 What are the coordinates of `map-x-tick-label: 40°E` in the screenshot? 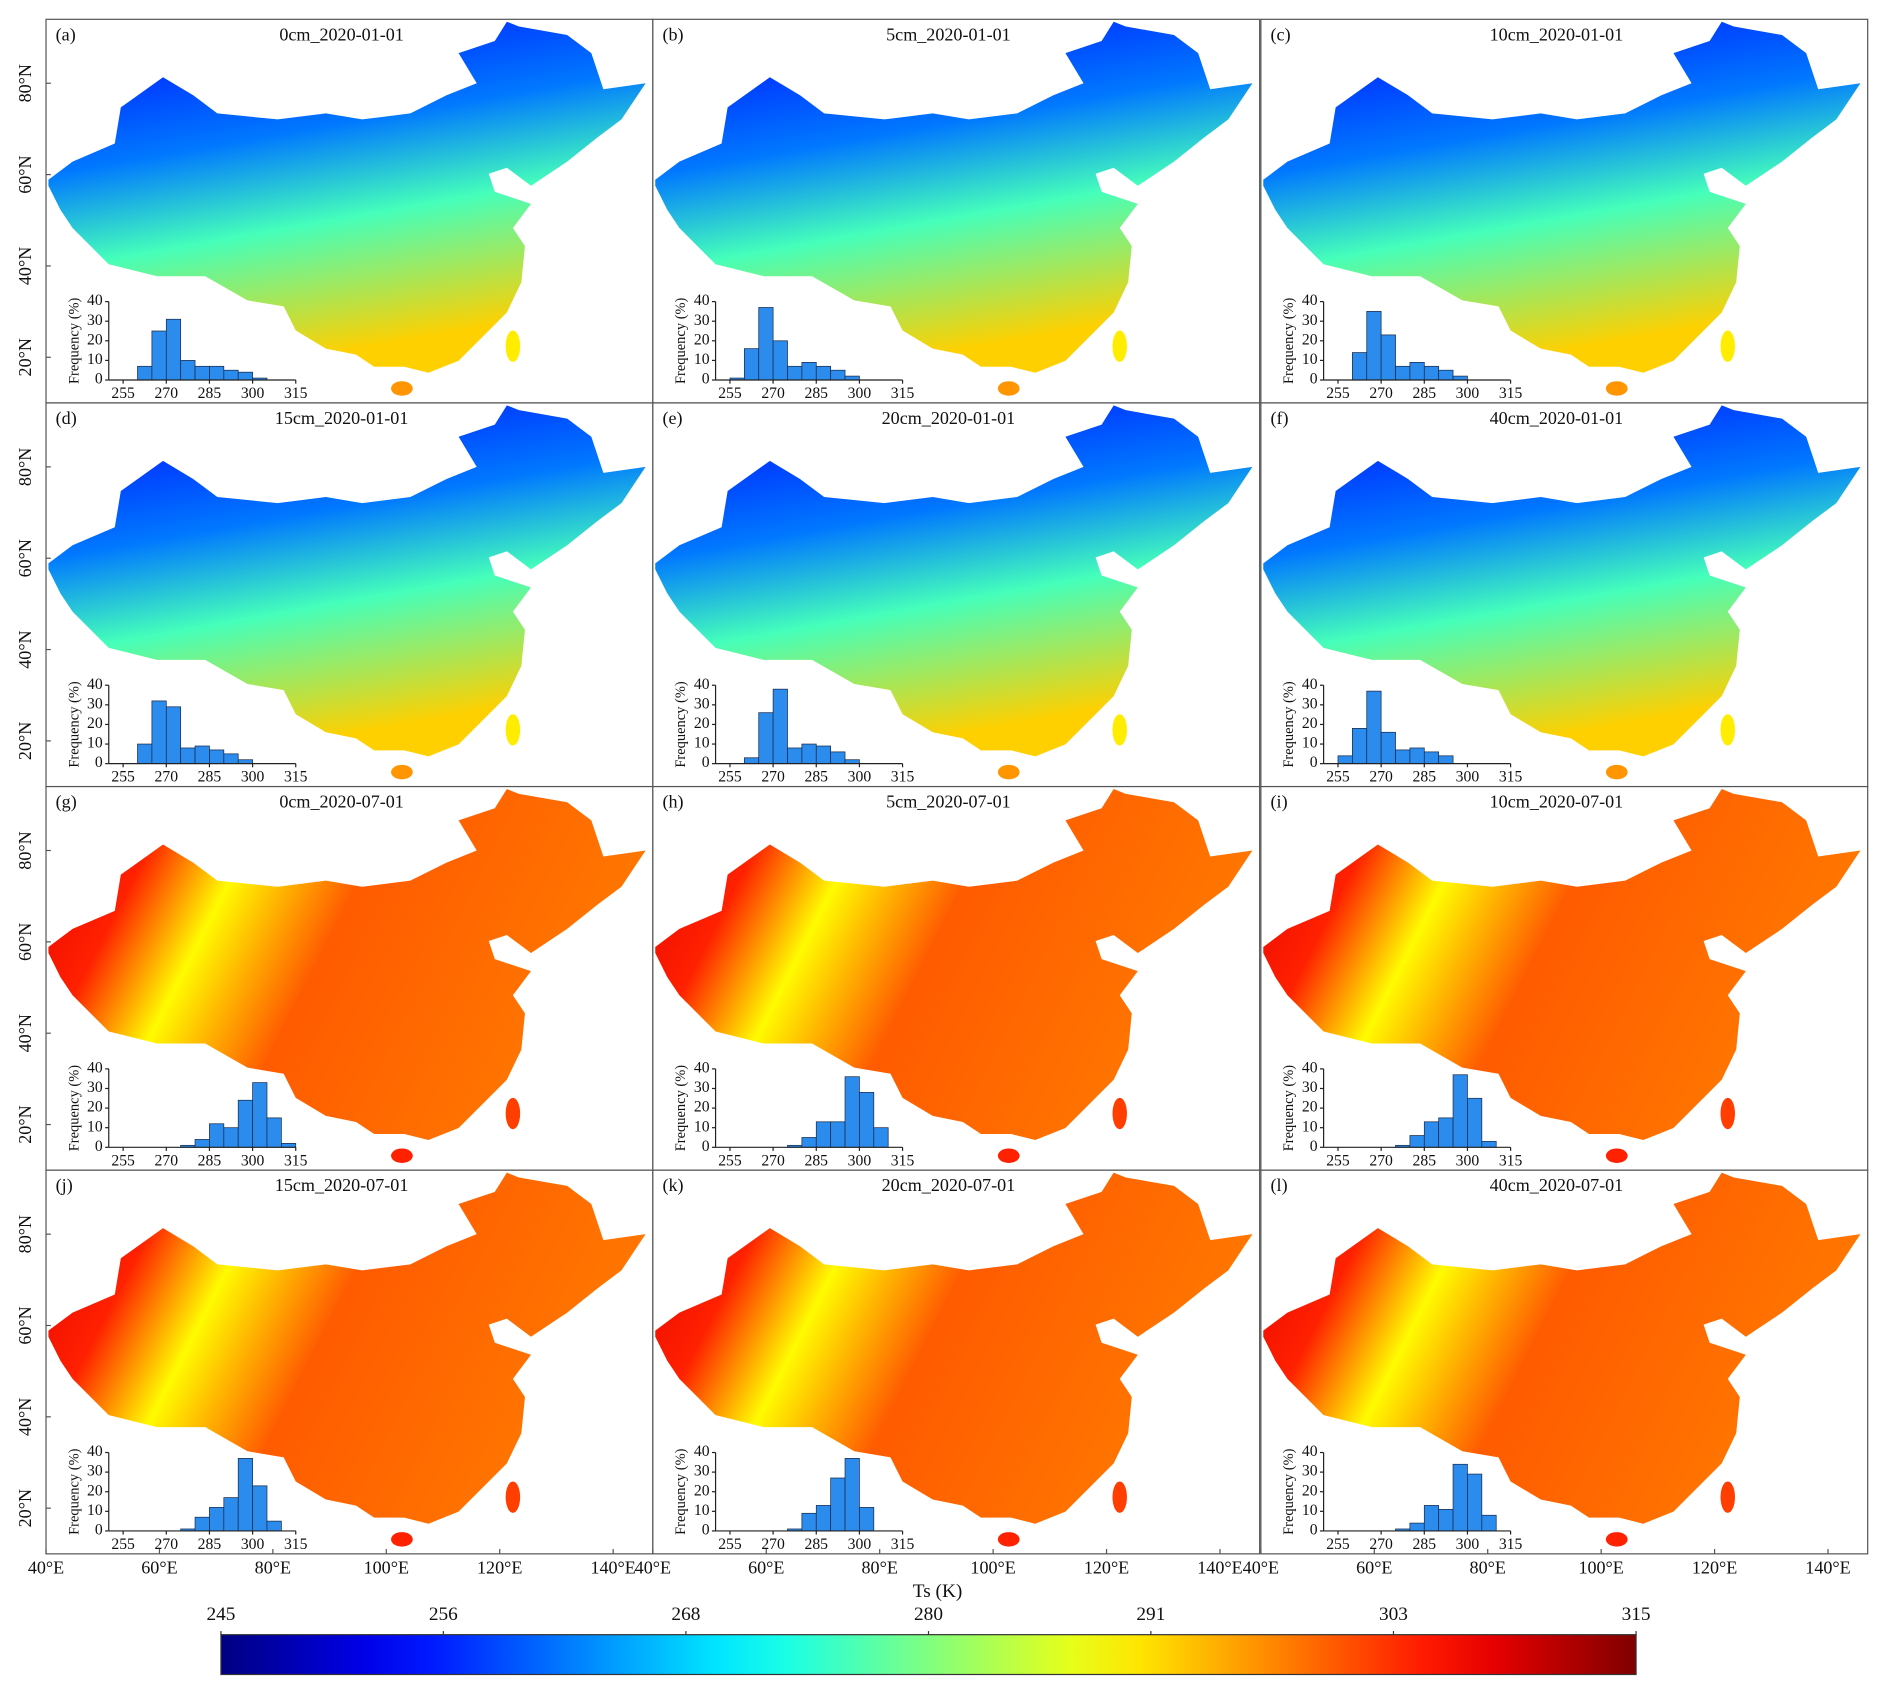 It's located at (1261, 1568).